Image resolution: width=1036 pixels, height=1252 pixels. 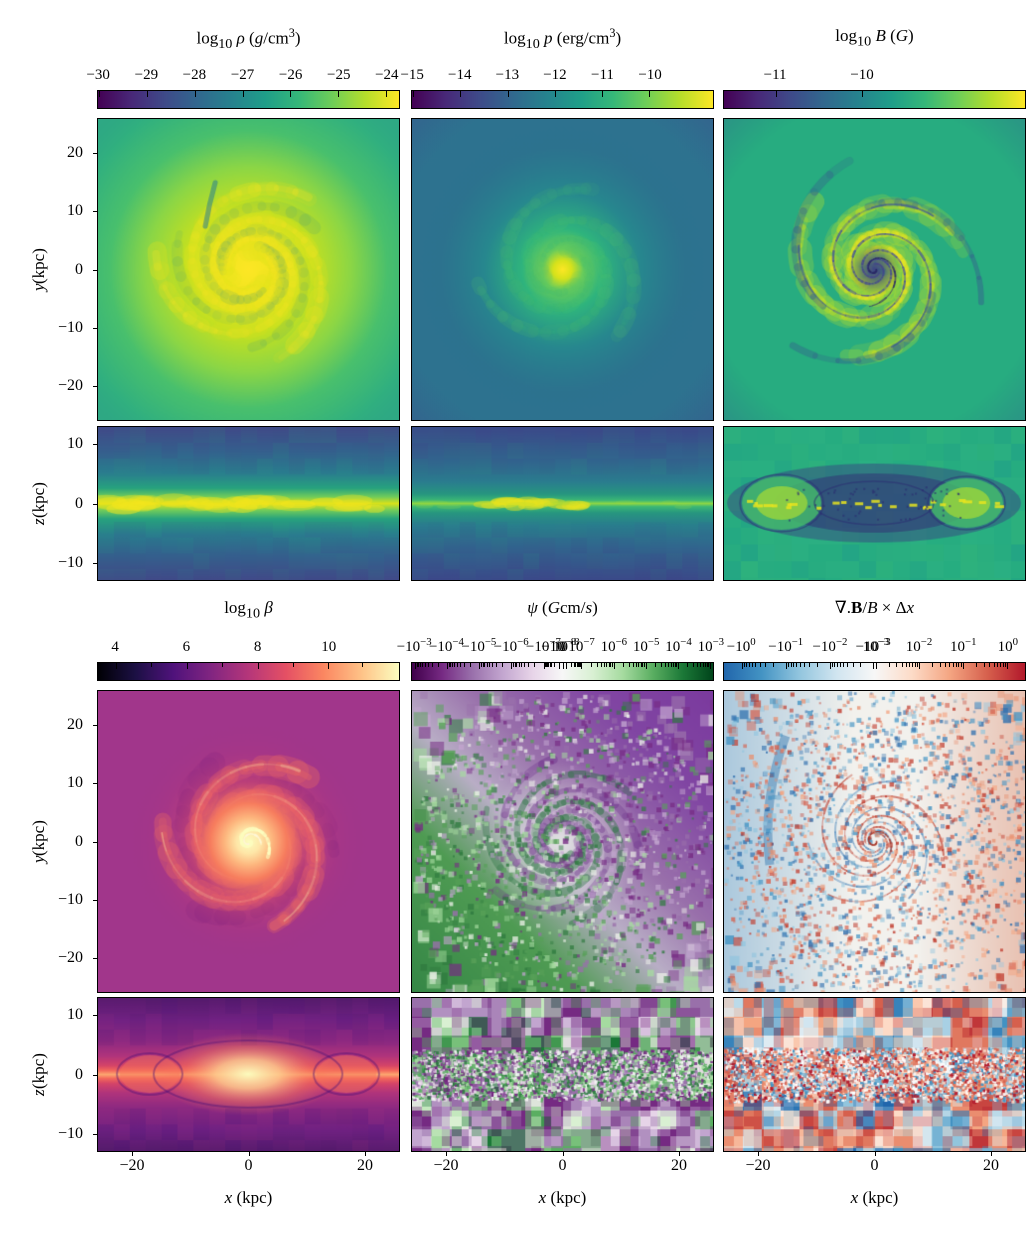 I want to click on panel-beta-edgeon, so click(x=248, y=1074).